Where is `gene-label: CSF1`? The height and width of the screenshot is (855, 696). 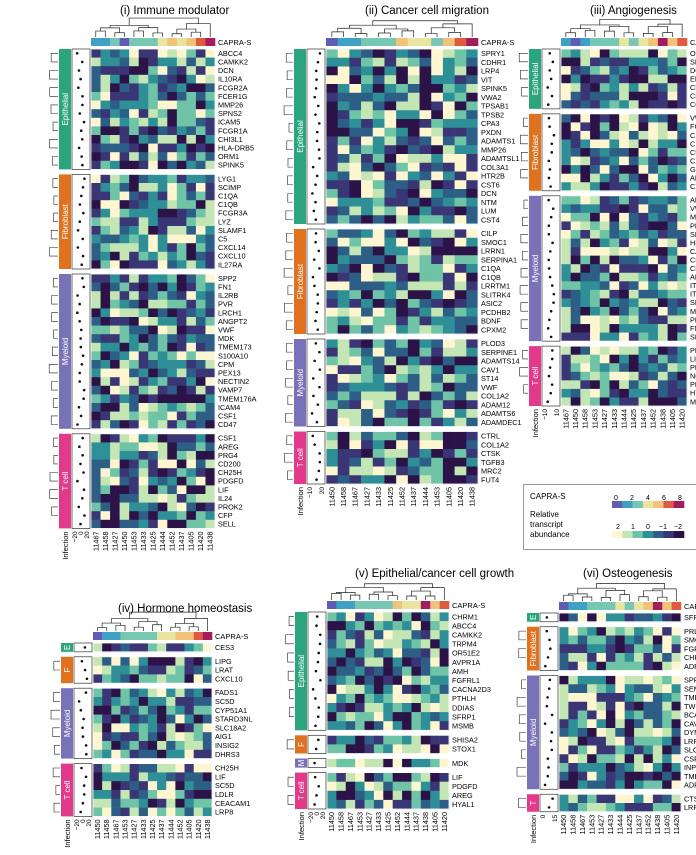
gene-label: CSF1 is located at coordinates (227, 438).